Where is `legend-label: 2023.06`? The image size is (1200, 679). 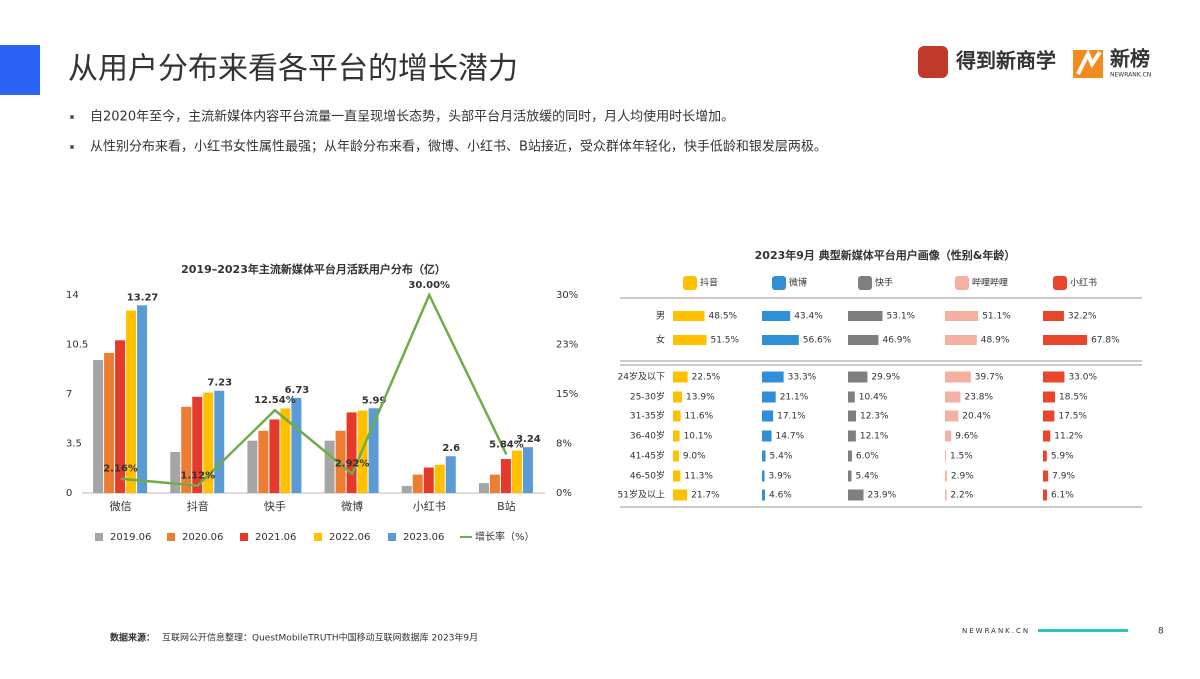
legend-label: 2023.06 is located at coordinates (423, 537).